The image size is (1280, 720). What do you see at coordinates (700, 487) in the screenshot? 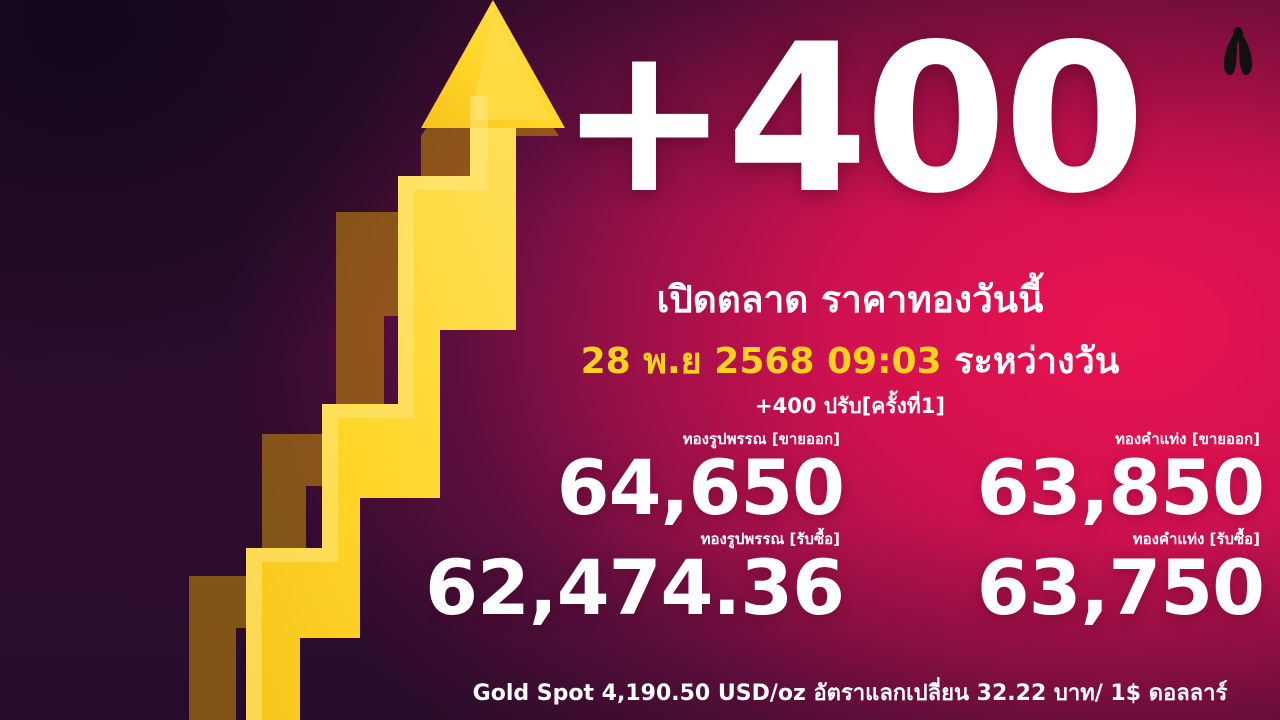
I see `price-value-ornament-sell: 64,650` at bounding box center [700, 487].